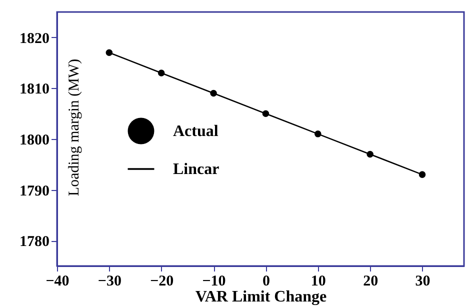 The width and height of the screenshot is (474, 306). I want to click on y-tick-label: 1810, so click(35, 90).